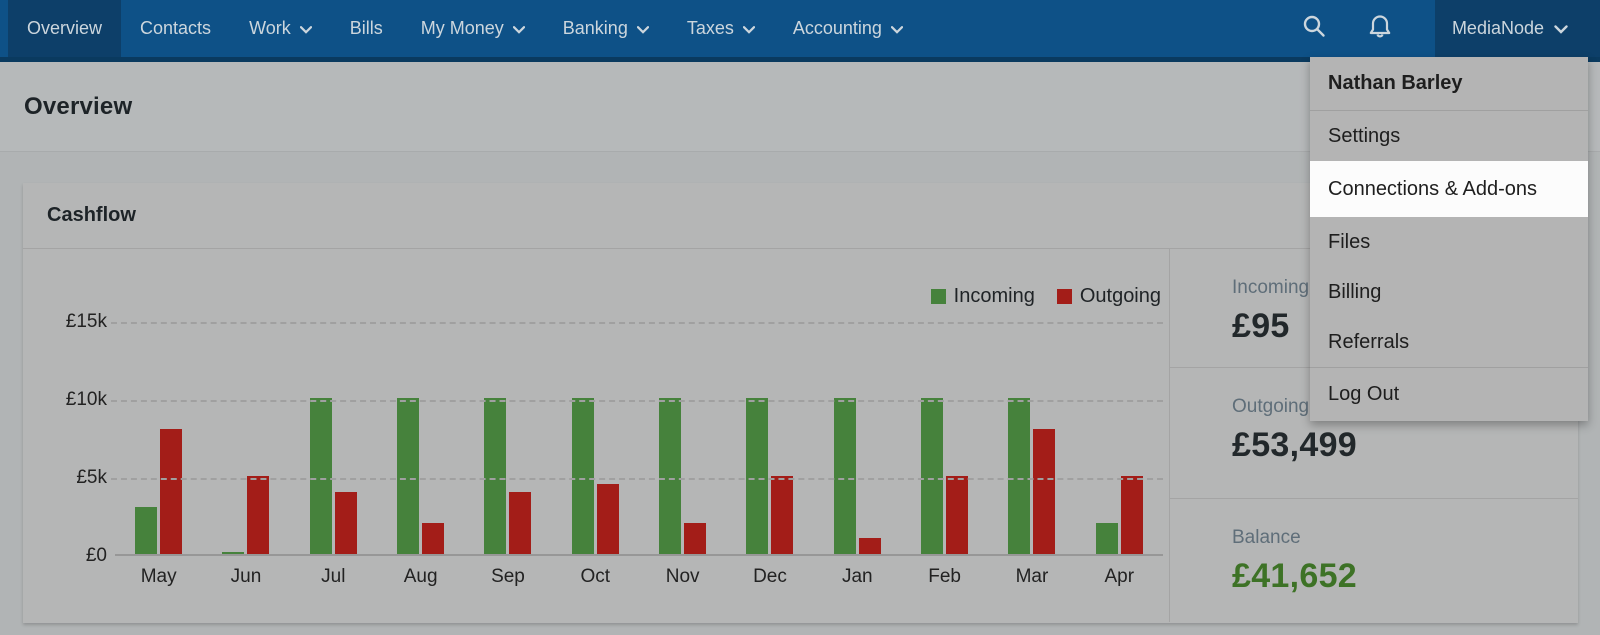 The width and height of the screenshot is (1600, 635). Describe the element at coordinates (345, 523) in the screenshot. I see `bar-outgoing-jul` at that location.